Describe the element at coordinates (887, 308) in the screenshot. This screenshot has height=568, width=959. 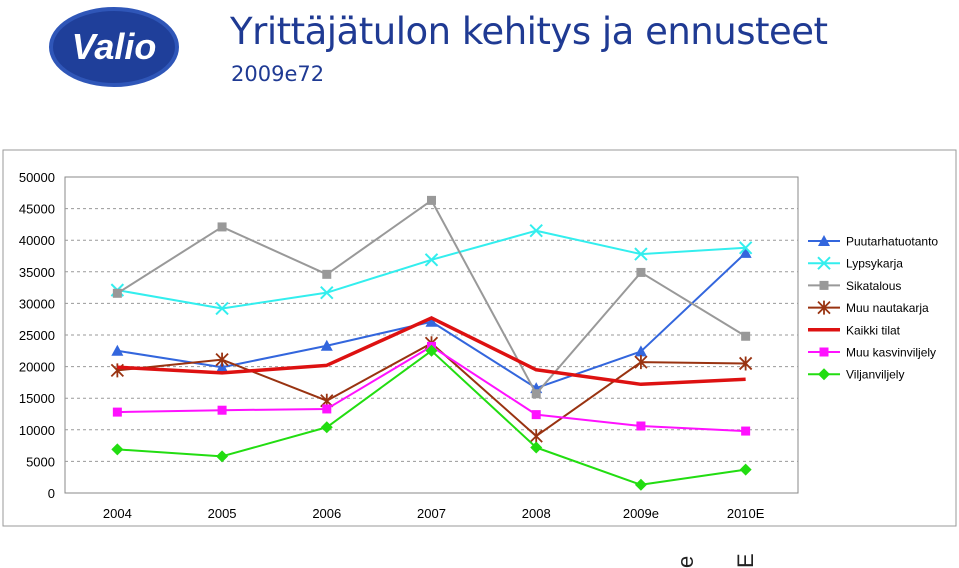
I see `legend-label: Muu nautakarja` at that location.